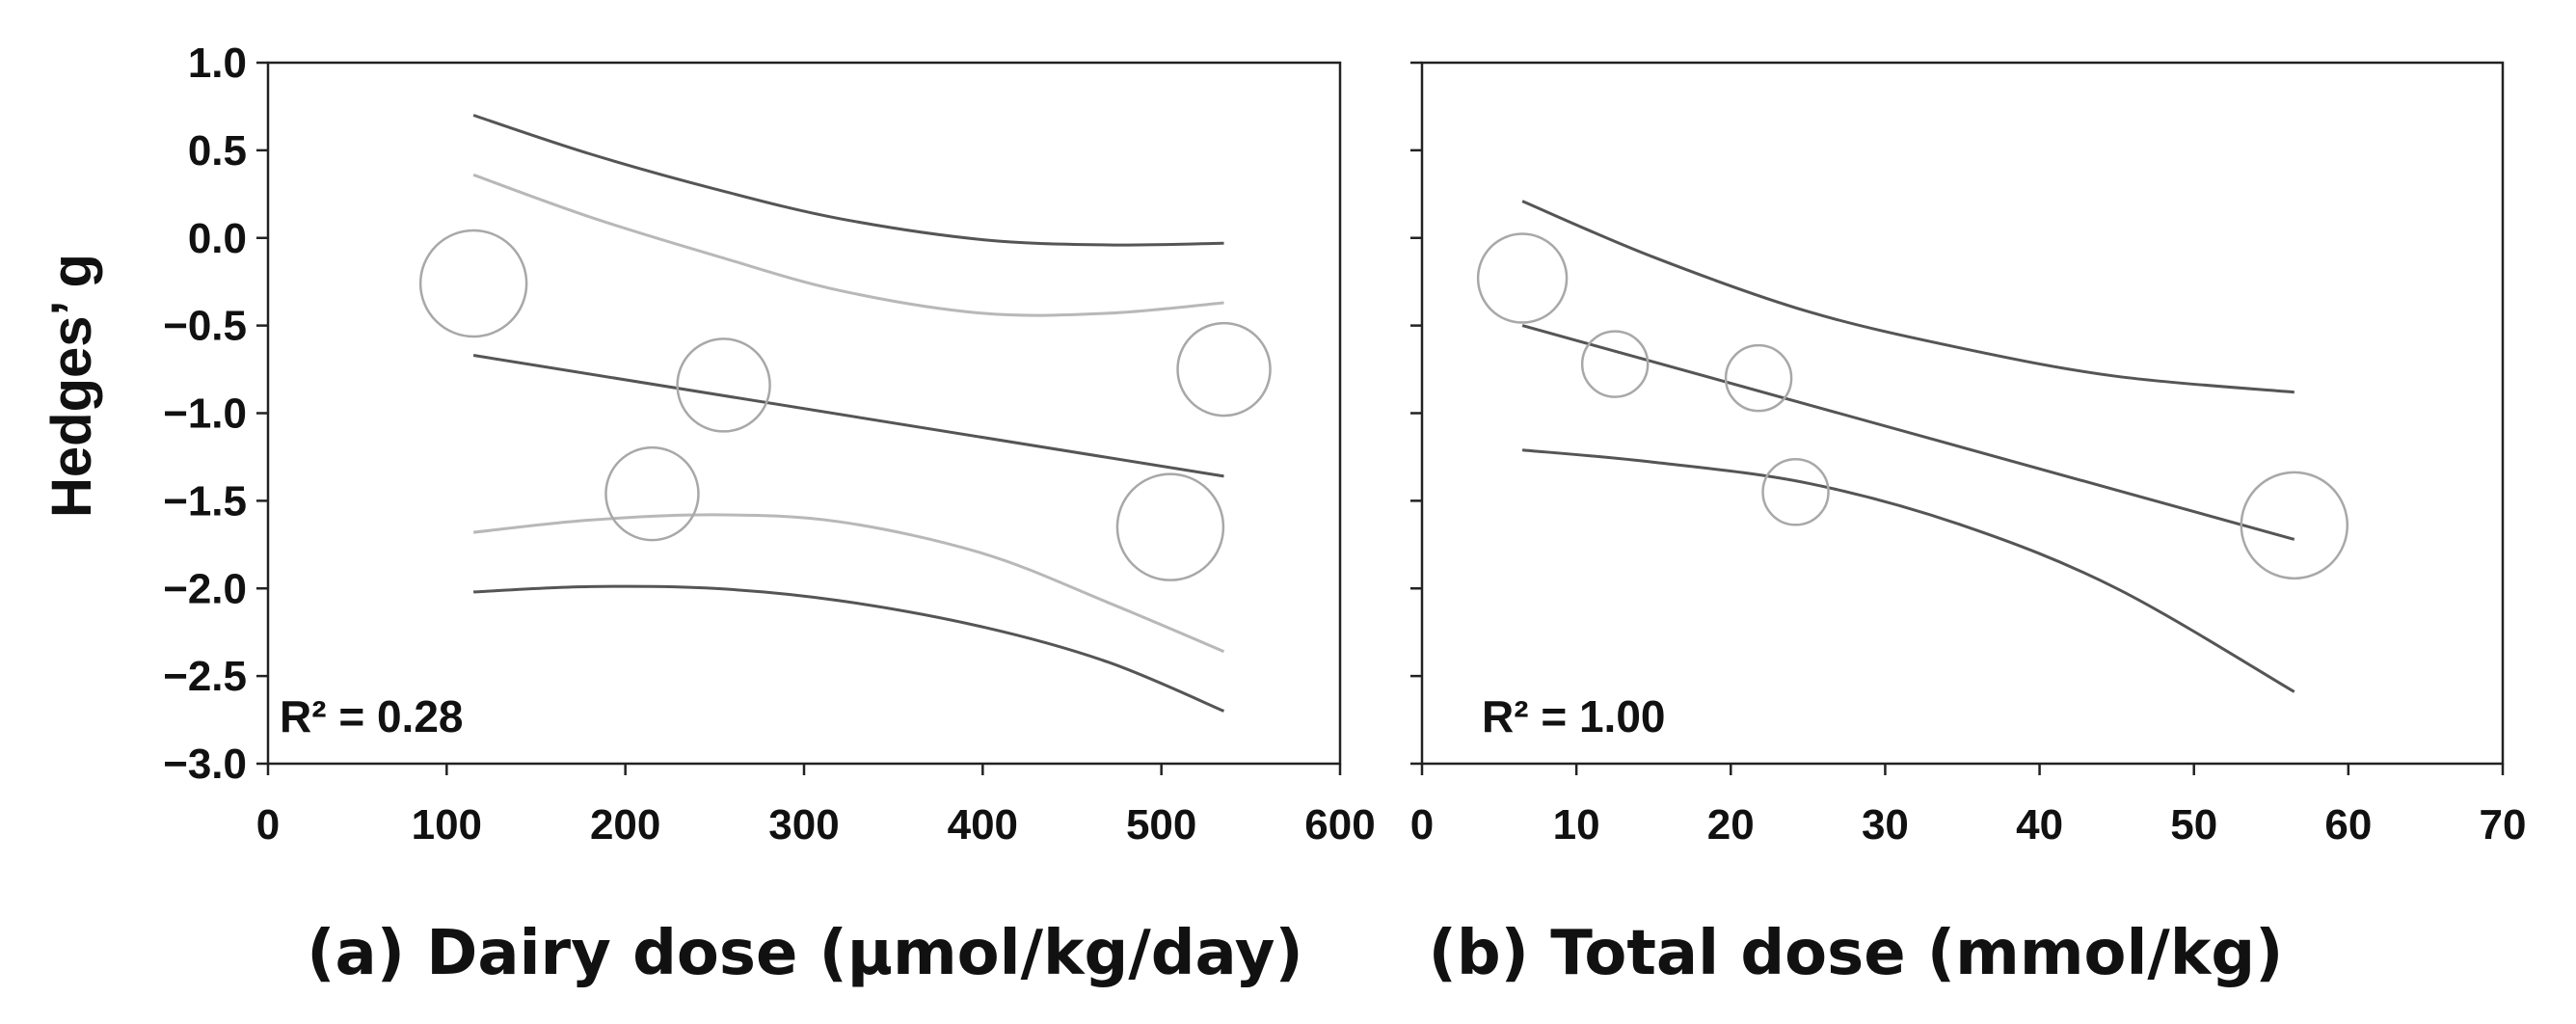 This screenshot has height=1024, width=2576. I want to click on series-line-inner-lower, so click(849, 583).